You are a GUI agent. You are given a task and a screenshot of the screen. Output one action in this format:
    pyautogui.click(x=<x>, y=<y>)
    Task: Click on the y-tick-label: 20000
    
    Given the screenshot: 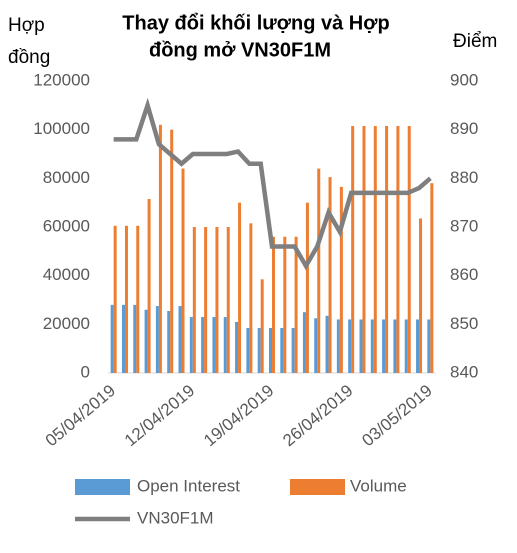 What is the action you would take?
    pyautogui.click(x=66, y=323)
    